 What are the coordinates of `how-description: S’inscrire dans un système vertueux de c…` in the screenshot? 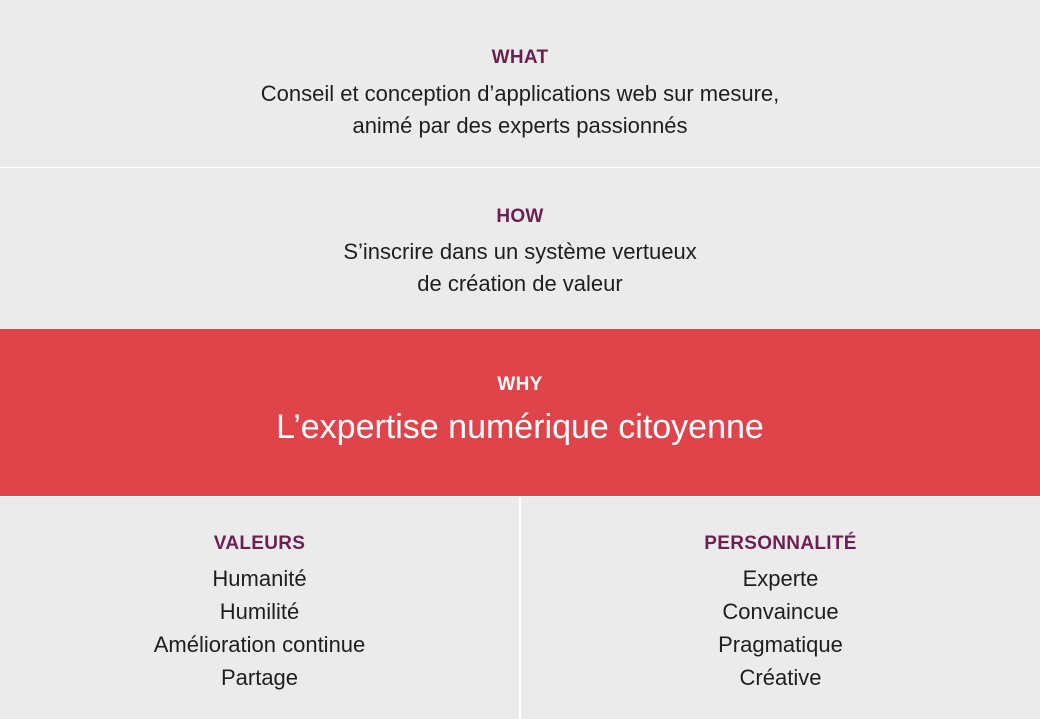 It's located at (520, 268).